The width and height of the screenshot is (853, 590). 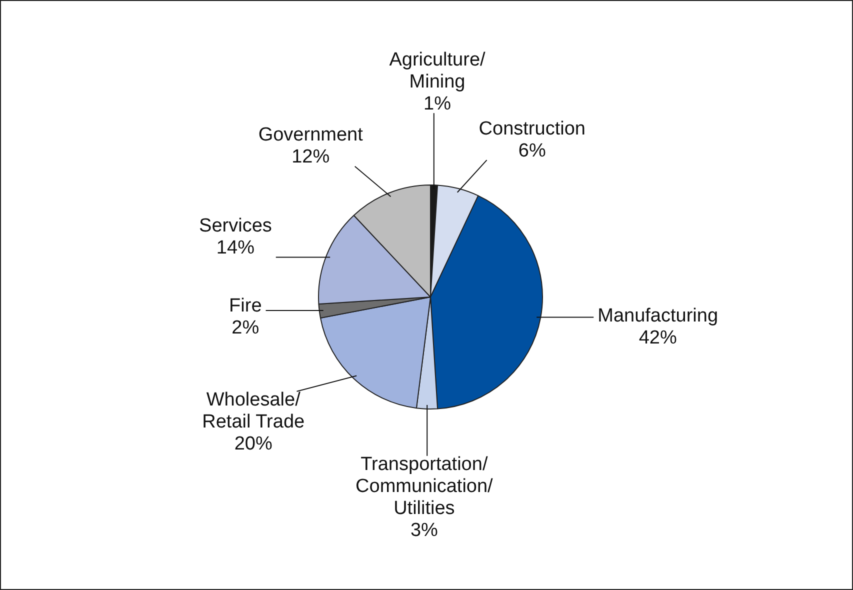 What do you see at coordinates (532, 151) in the screenshot?
I see `data-label: 6%` at bounding box center [532, 151].